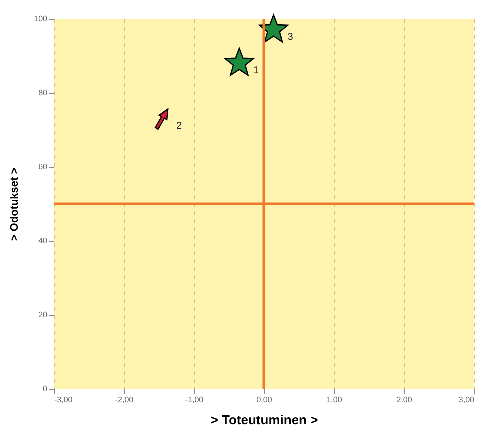 The height and width of the screenshot is (447, 503). Describe the element at coordinates (334, 400) in the screenshot. I see `x-tick-label: 1,00` at that location.